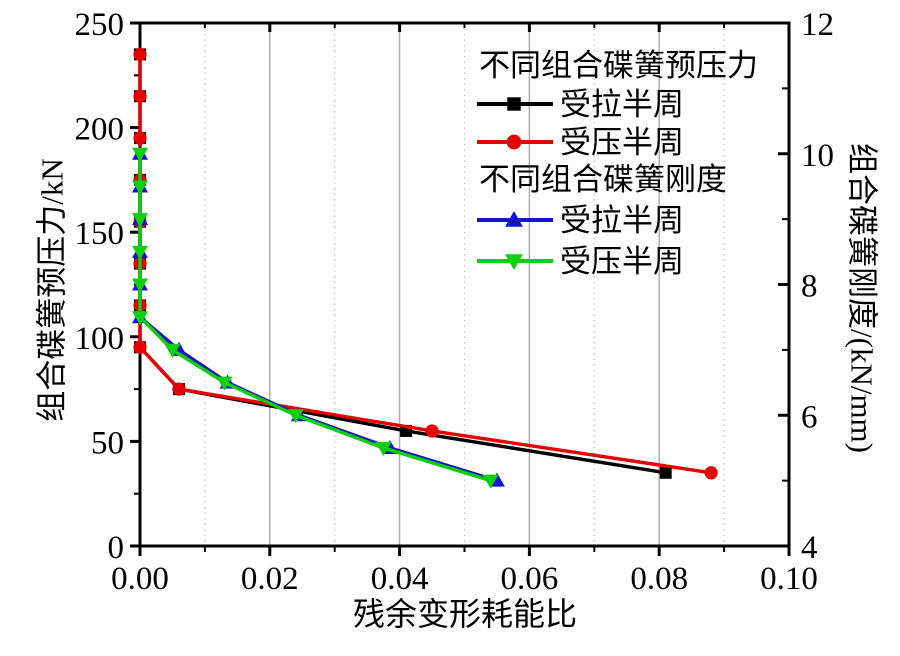 The width and height of the screenshot is (900, 656). What do you see at coordinates (603, 179) in the screenshot?
I see `legend-group-header: 不同组合碟簧刚度` at bounding box center [603, 179].